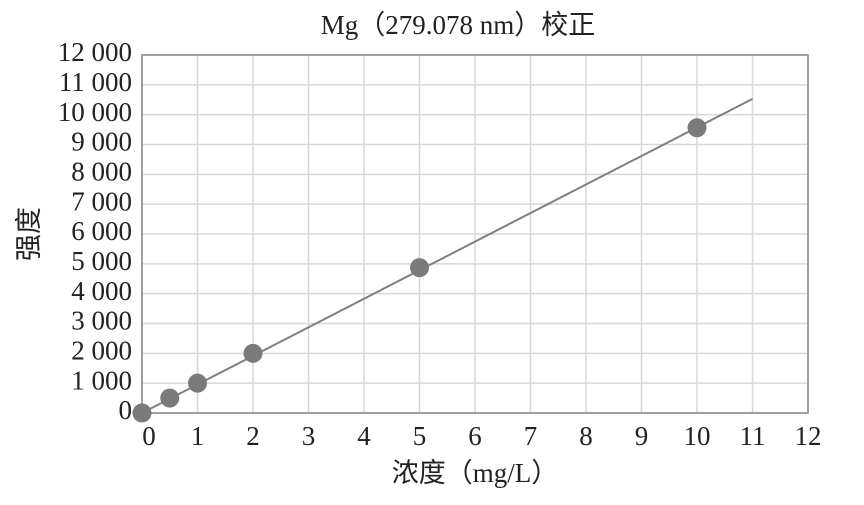  I want to click on x-tick-label: 4, so click(364, 436).